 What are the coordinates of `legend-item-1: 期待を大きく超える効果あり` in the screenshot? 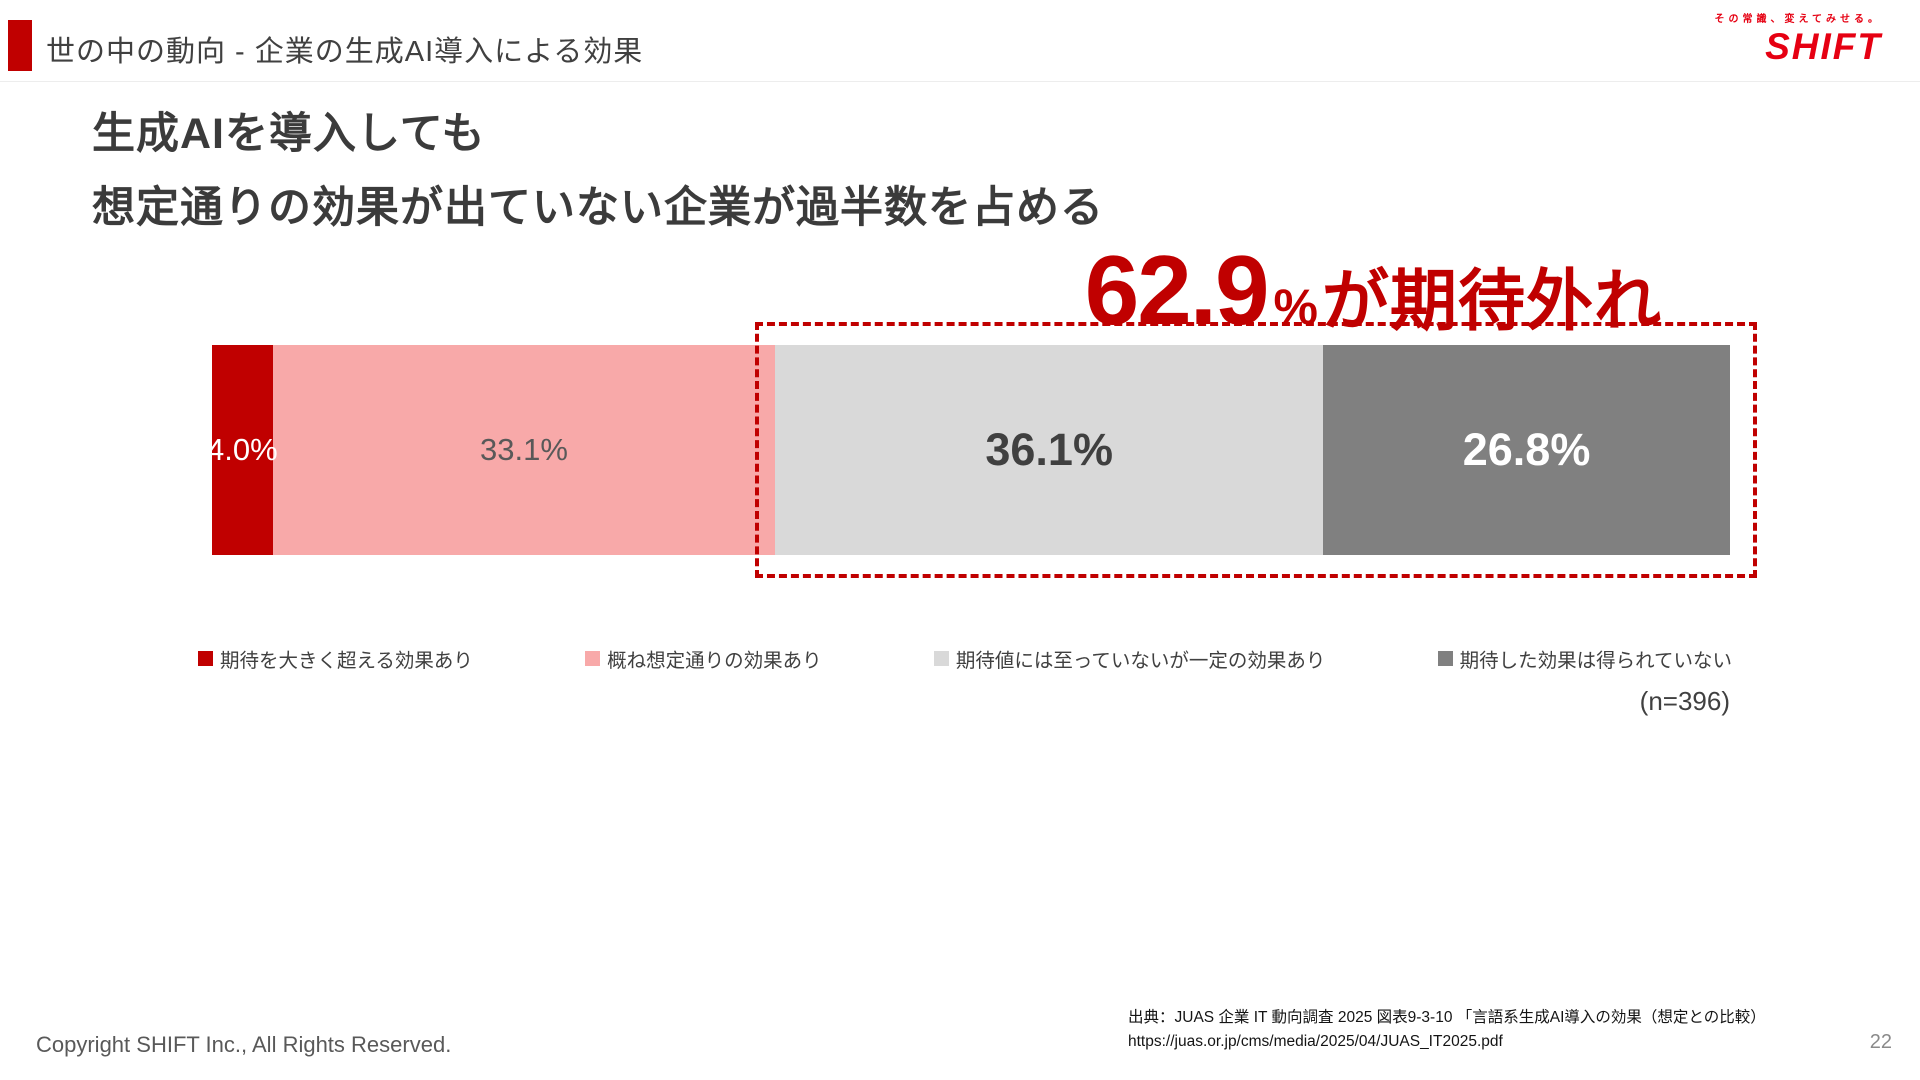 It's located at (335, 658).